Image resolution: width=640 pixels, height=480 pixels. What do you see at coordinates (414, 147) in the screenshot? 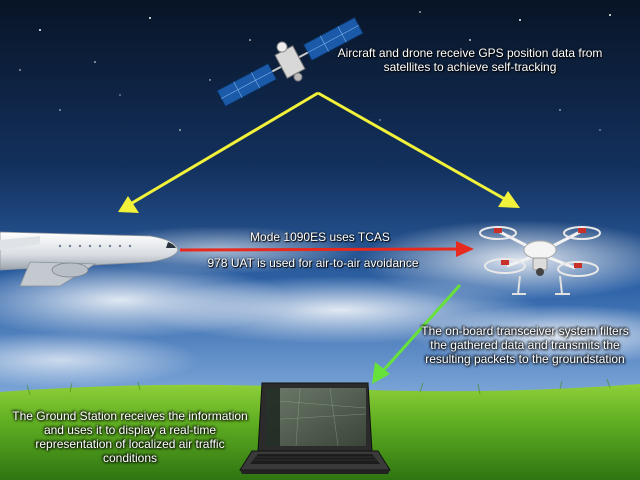
I see `gps-arrow-to-drone` at bounding box center [414, 147].